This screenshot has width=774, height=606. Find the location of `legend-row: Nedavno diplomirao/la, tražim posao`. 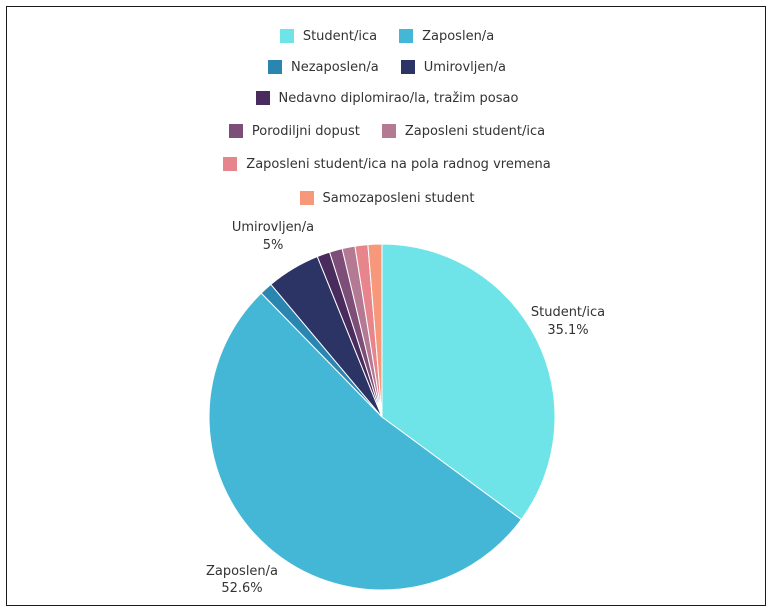

legend-row: Nedavno diplomirao/la, tražim posao is located at coordinates (387, 98).